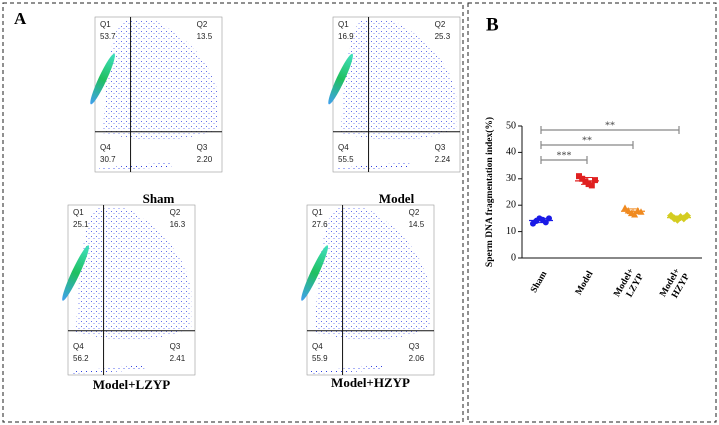 This screenshot has height=425, width=719. I want to click on panel-label: A, so click(20, 18).